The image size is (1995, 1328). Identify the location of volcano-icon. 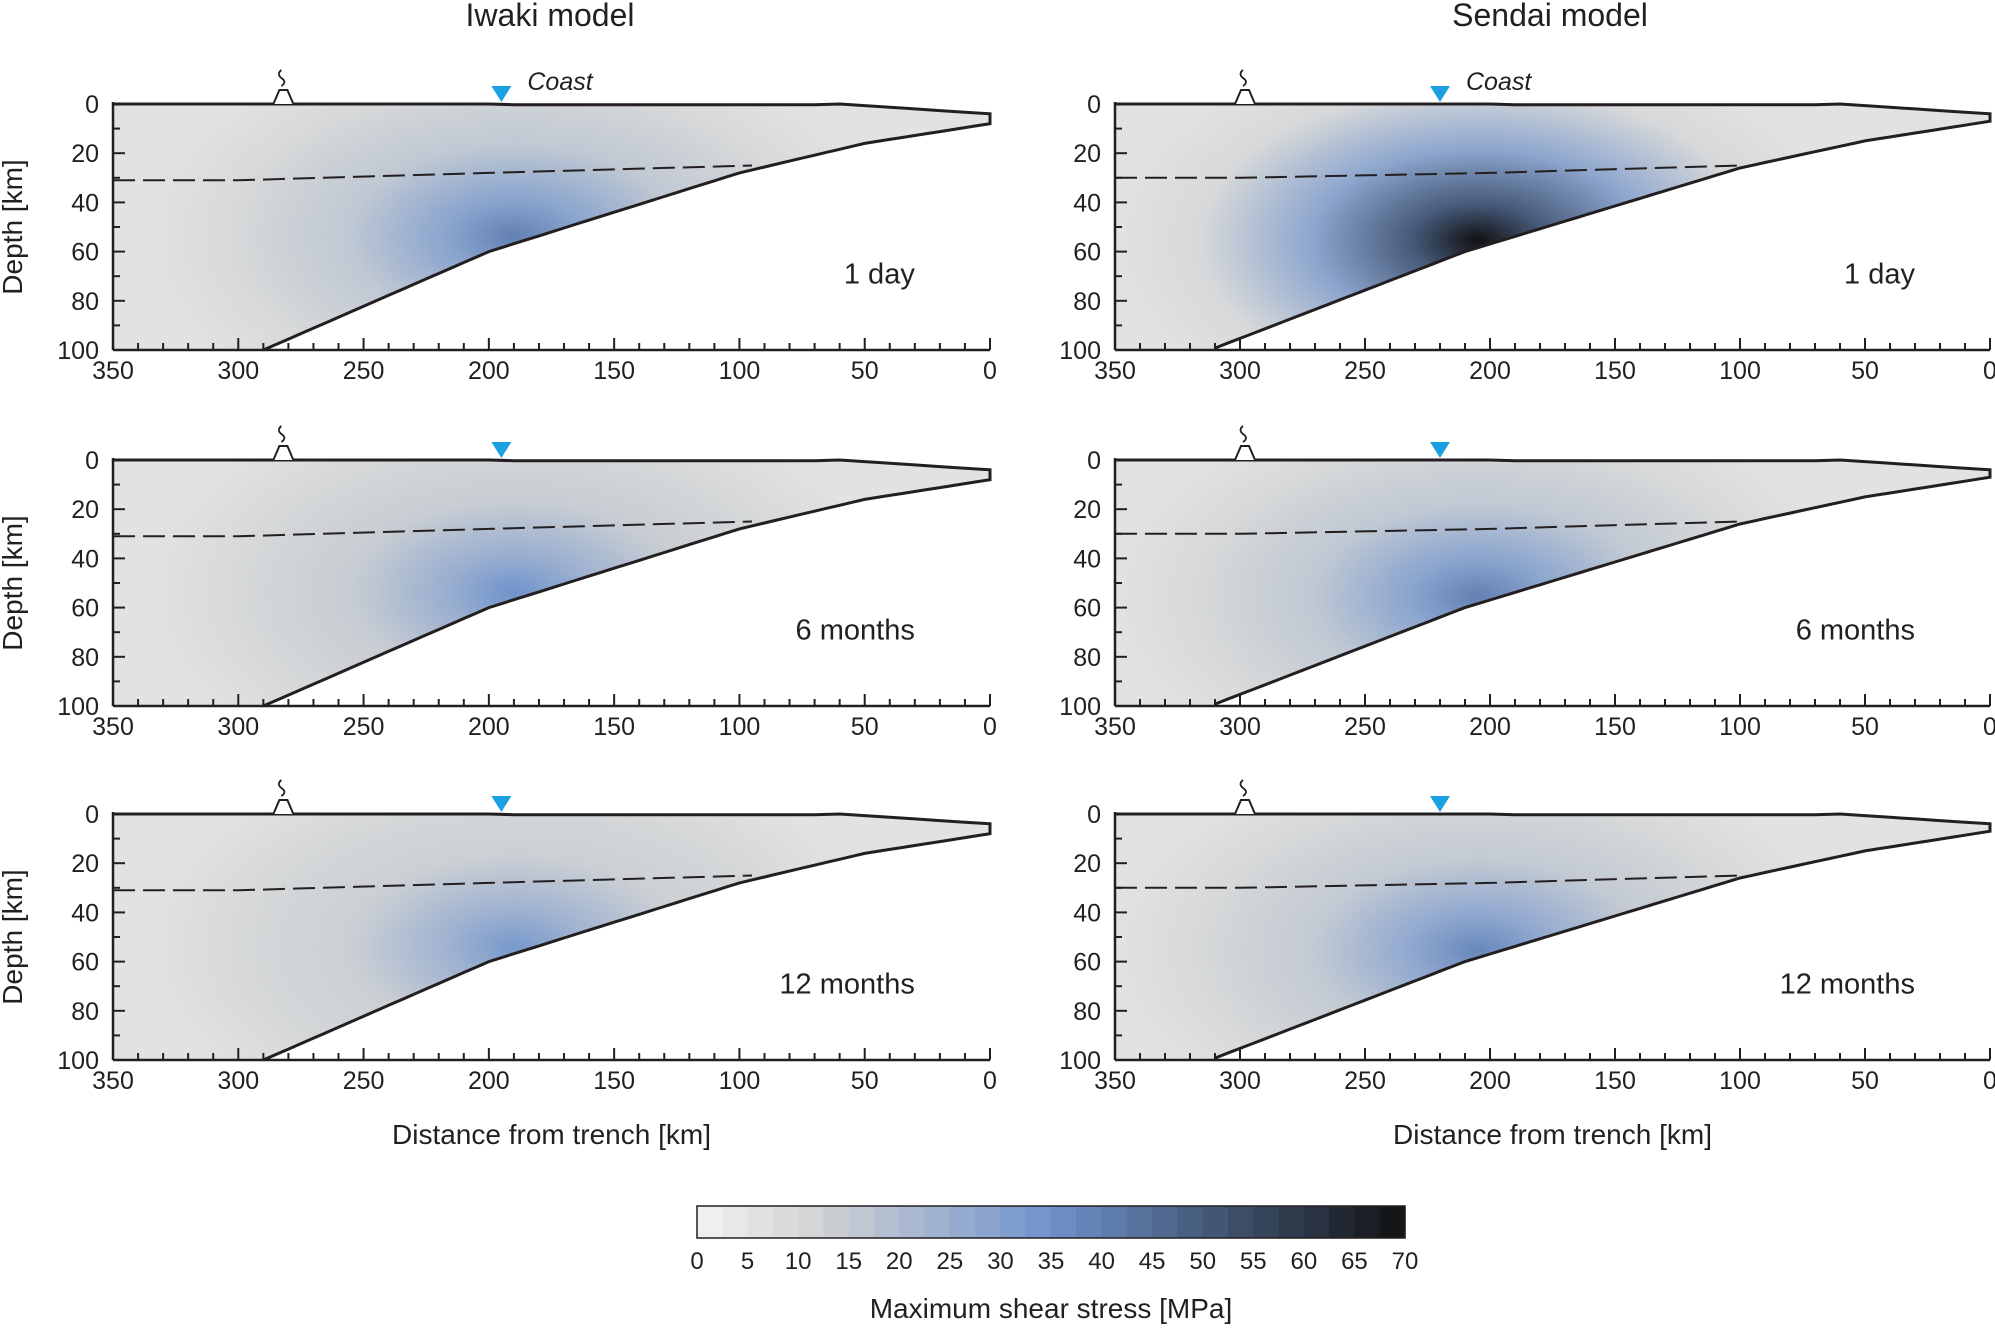
(283, 807).